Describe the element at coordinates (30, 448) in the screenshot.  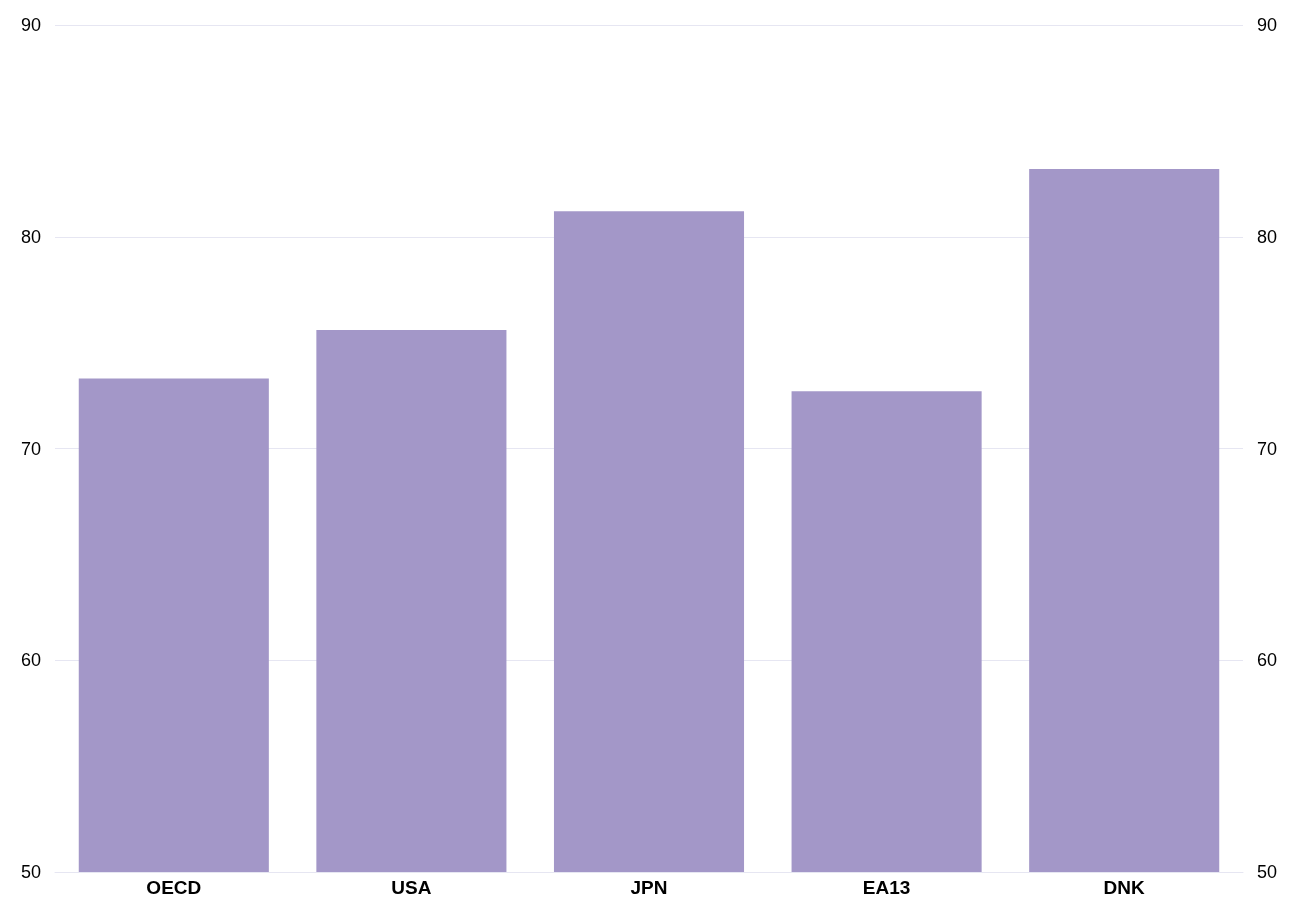
I see `y-tick-label: 70` at that location.